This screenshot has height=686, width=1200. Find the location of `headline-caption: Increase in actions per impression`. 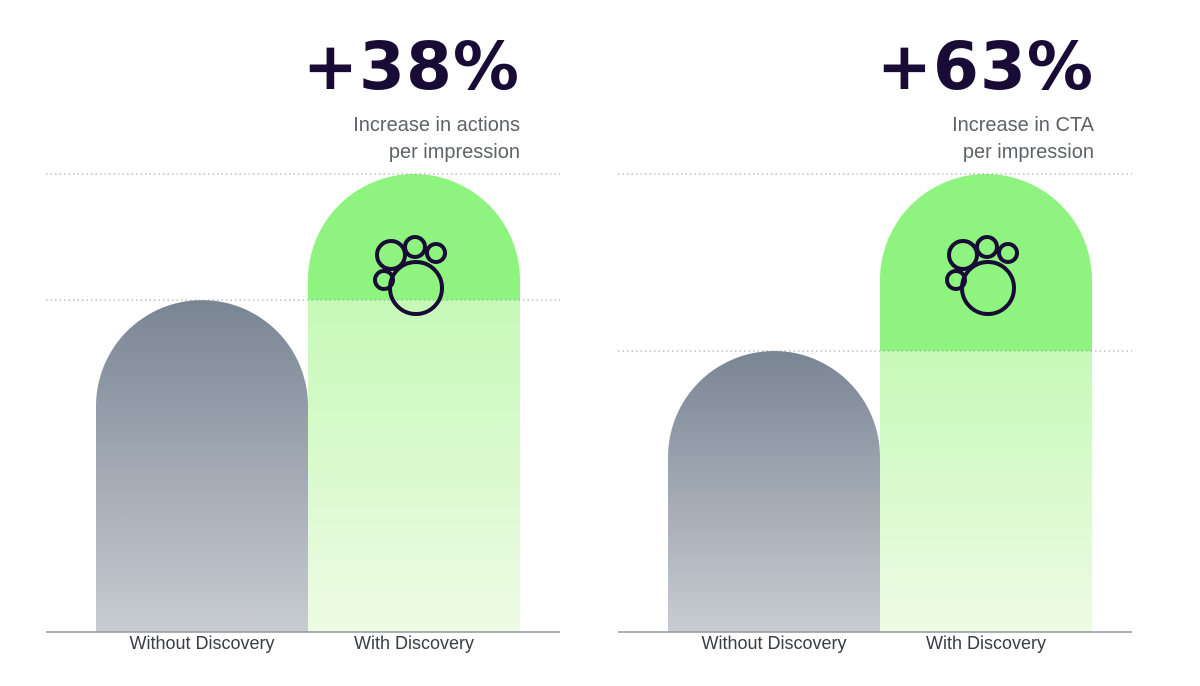

headline-caption: Increase in actions per impression is located at coordinates (410, 139).